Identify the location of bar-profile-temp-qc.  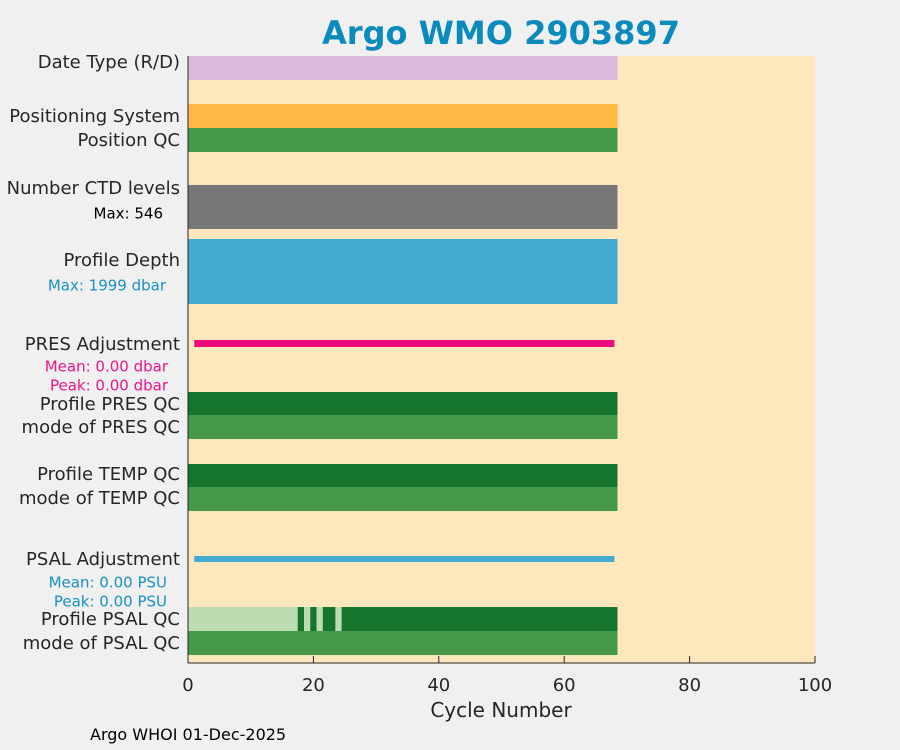
(403, 475).